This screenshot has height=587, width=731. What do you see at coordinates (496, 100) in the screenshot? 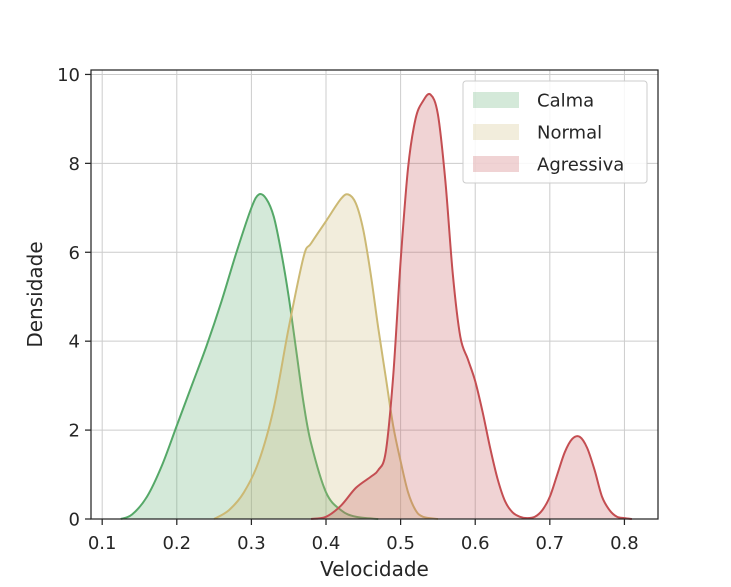
I see `legend-swatch-calma` at bounding box center [496, 100].